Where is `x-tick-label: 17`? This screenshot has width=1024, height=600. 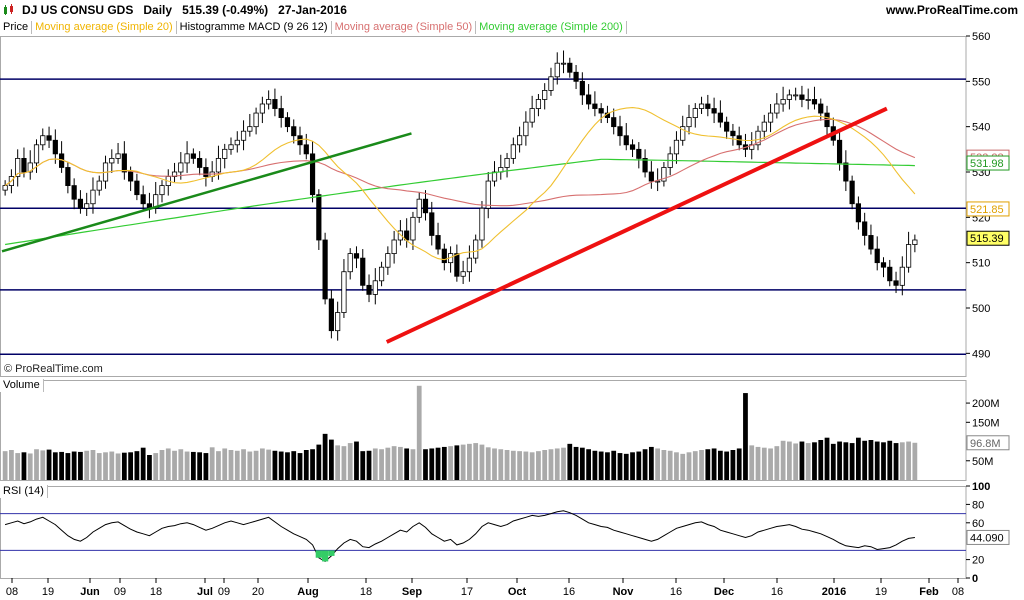 x-tick-label: 17 is located at coordinates (467, 592).